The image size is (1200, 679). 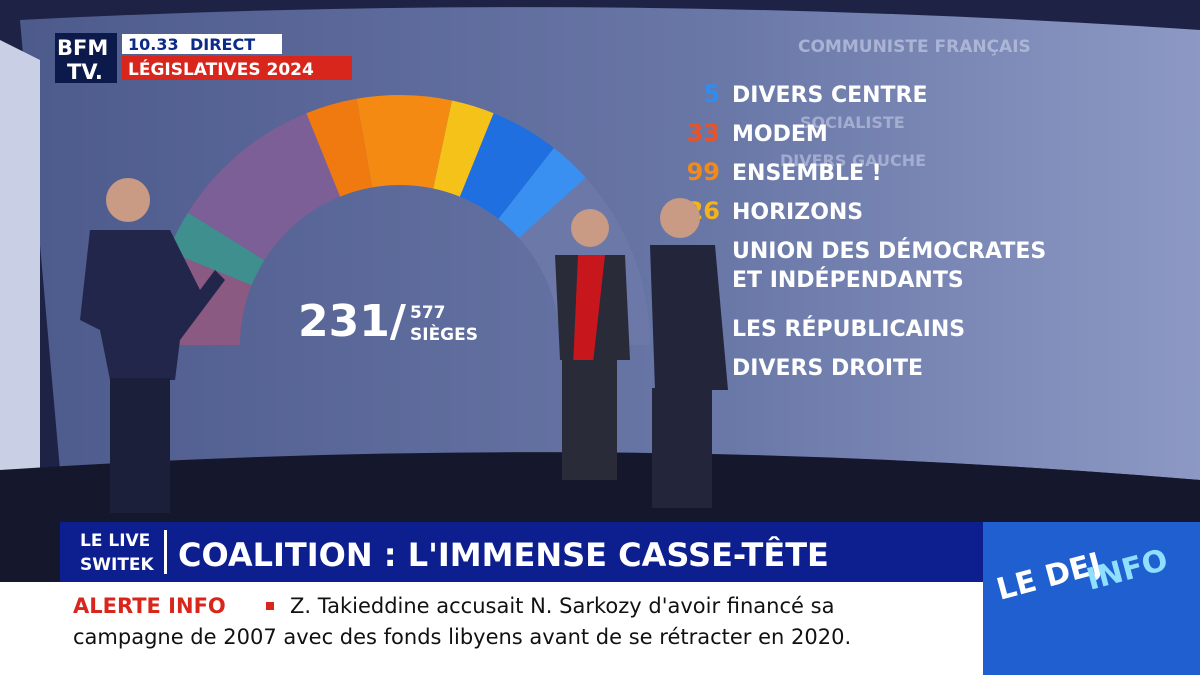 What do you see at coordinates (152, 345) in the screenshot?
I see `presenter` at bounding box center [152, 345].